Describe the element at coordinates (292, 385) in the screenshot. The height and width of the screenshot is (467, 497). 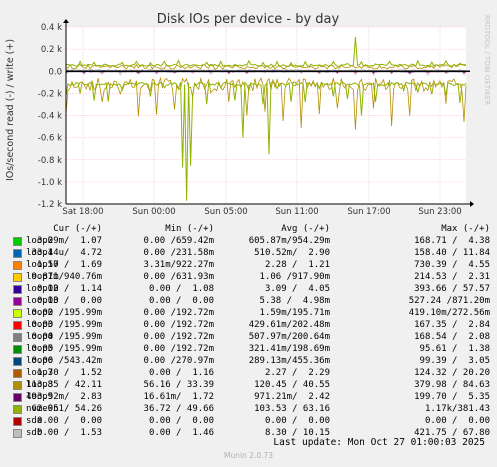
I see `legend-avg: 120.45 / 40.55` at that location.